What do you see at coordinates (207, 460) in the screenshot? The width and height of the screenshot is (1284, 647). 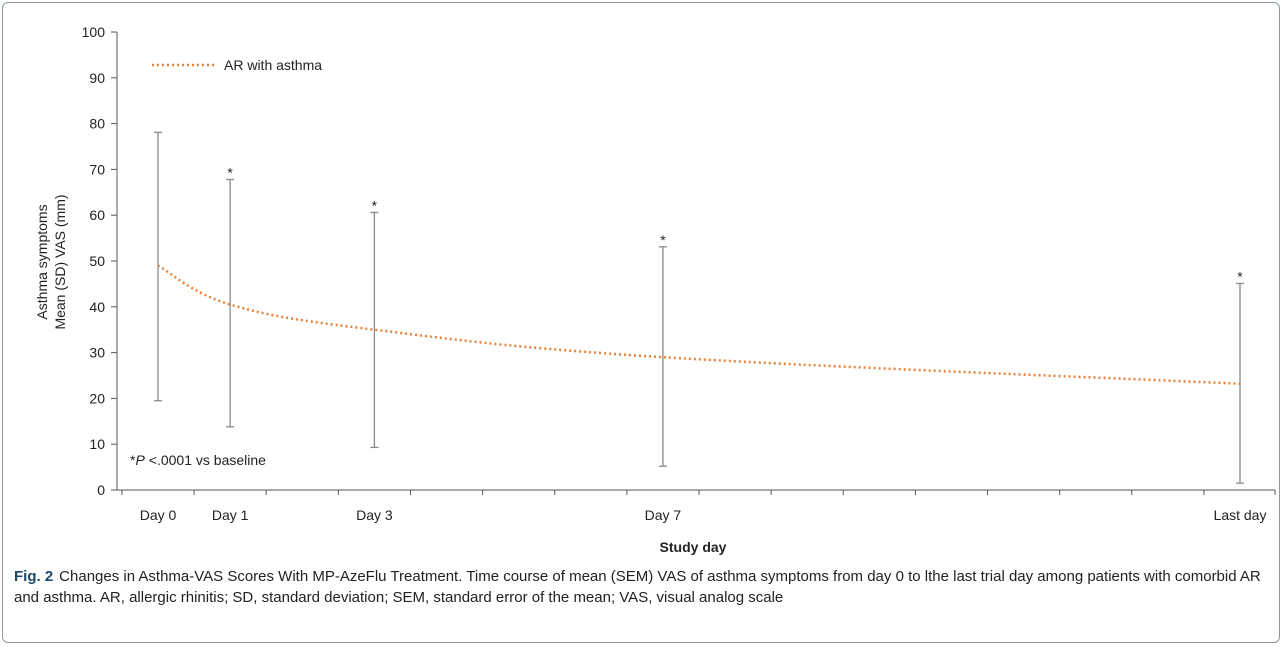 I see `significance-note-text: <.0001 vs baseline` at bounding box center [207, 460].